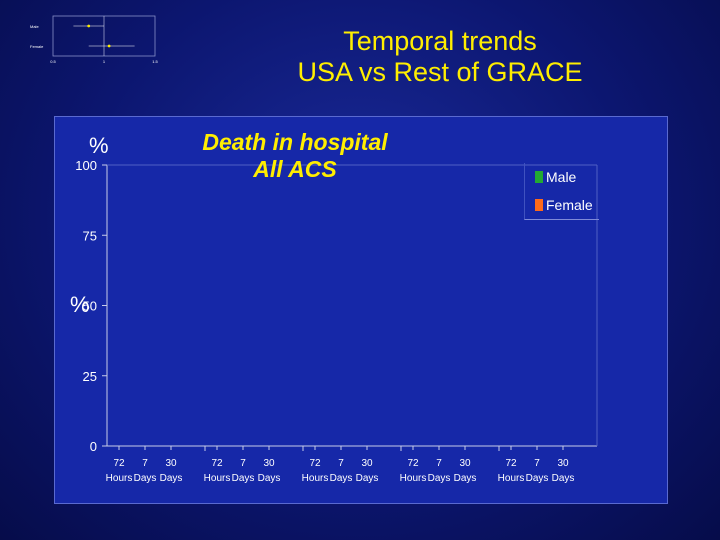  What do you see at coordinates (80, 304) in the screenshot?
I see `y-axis-side-unit-label: %` at bounding box center [80, 304].